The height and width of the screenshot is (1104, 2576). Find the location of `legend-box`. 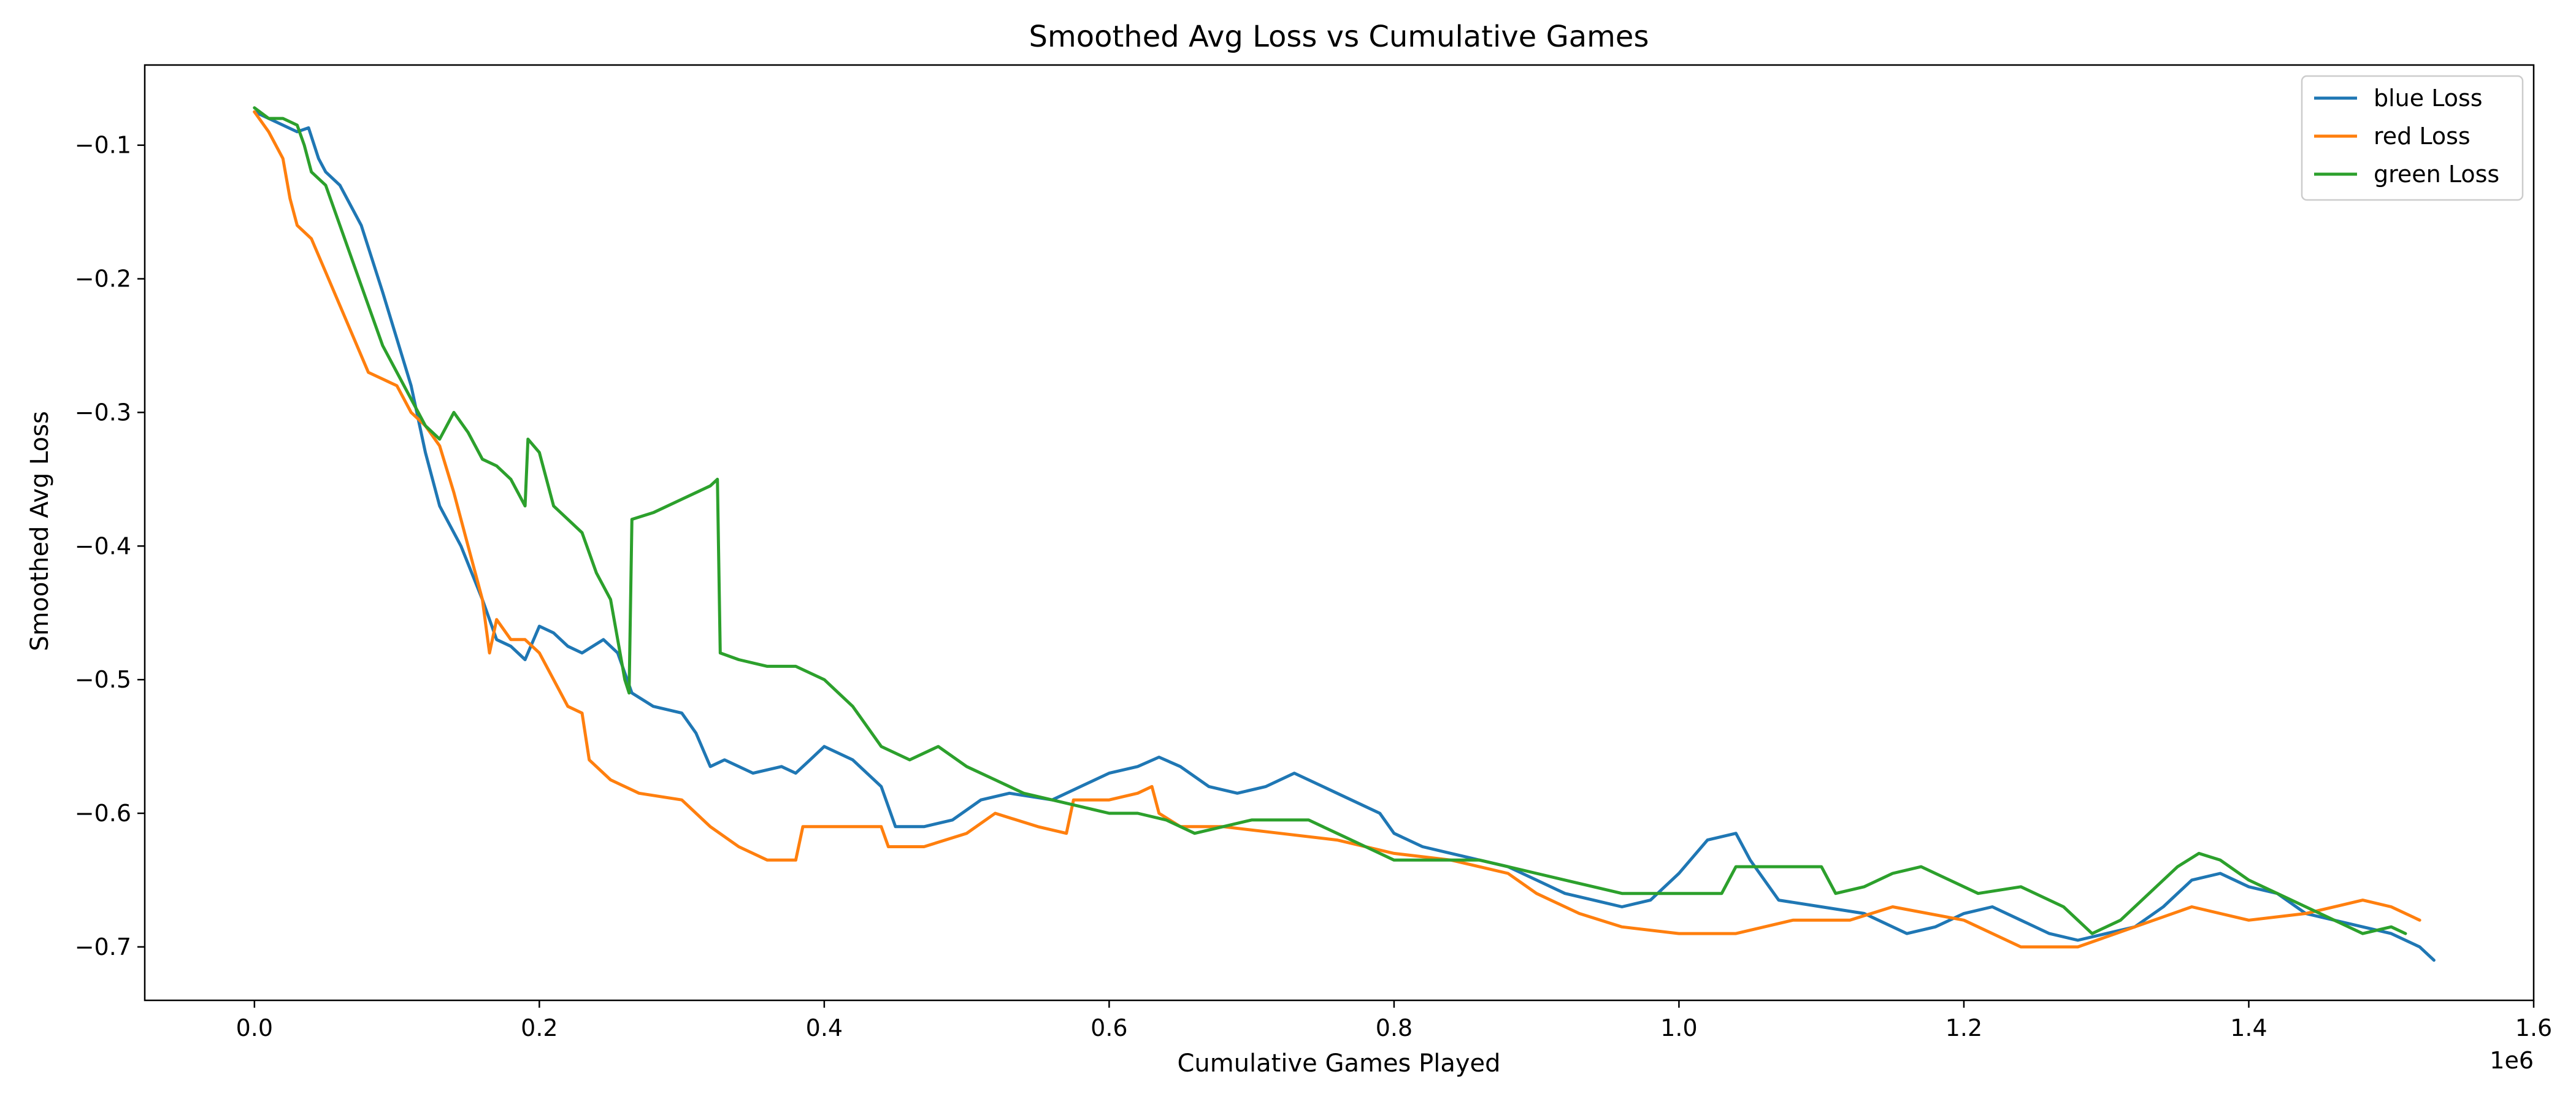

legend-box is located at coordinates (2412, 138).